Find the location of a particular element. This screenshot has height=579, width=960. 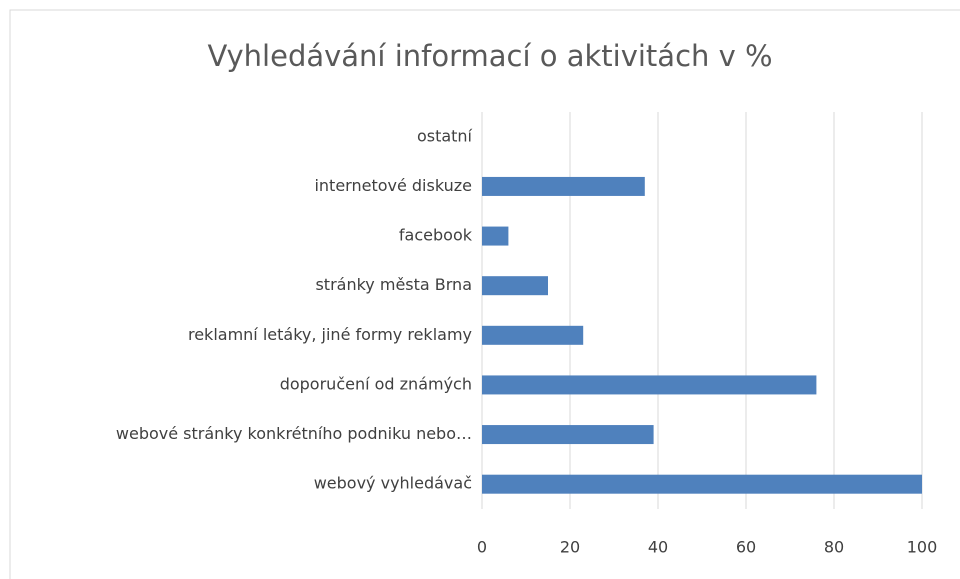

x-tick-label: 0 is located at coordinates (482, 547).